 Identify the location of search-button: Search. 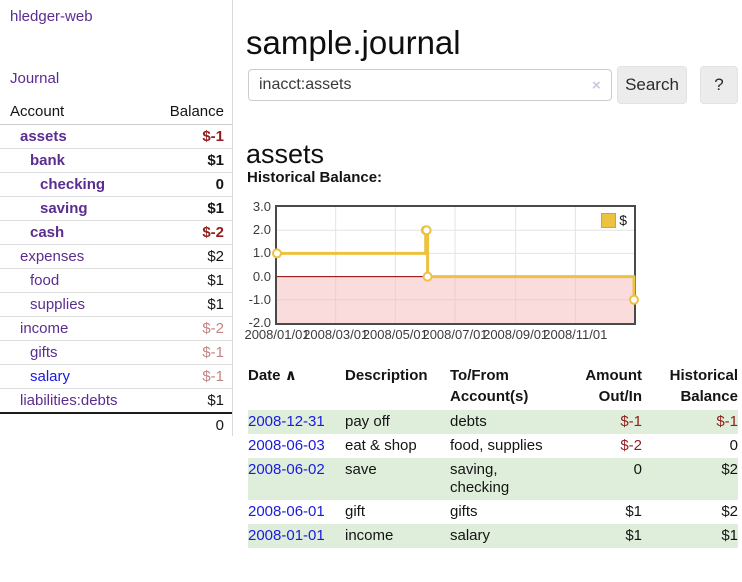
(652, 85).